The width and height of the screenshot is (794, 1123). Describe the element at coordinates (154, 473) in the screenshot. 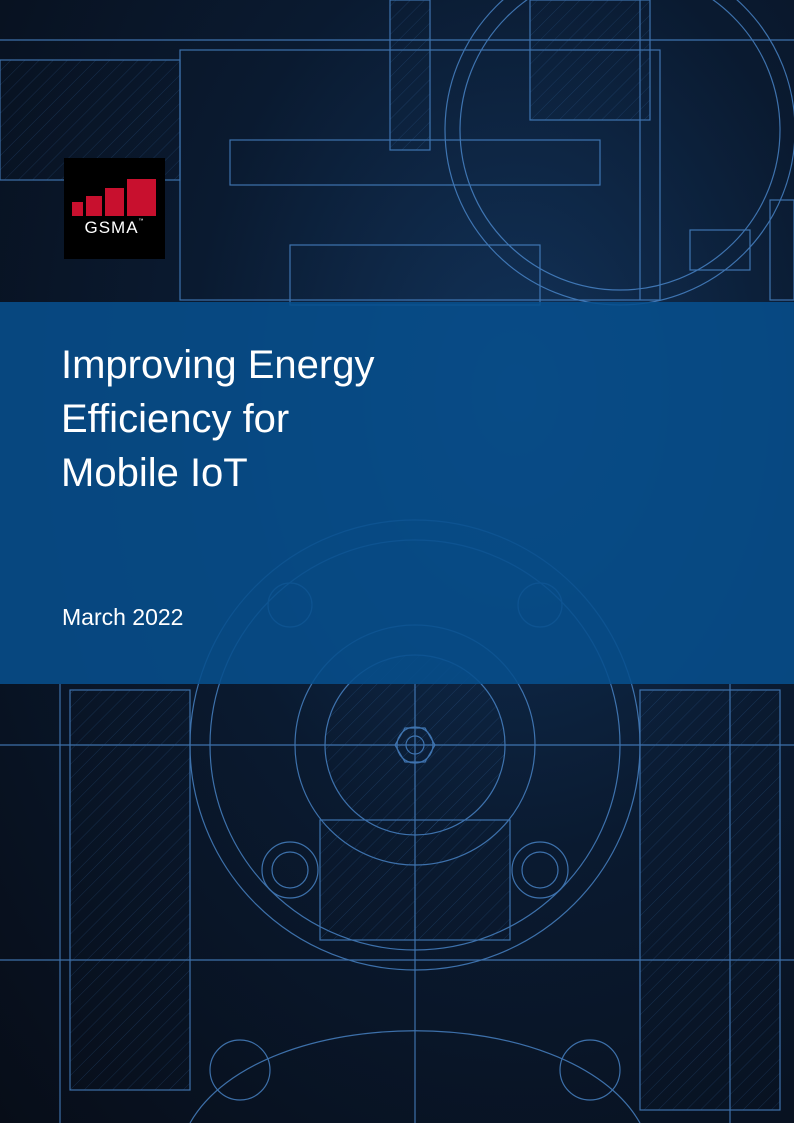

I see `title-line-3: Mobile IoT` at that location.